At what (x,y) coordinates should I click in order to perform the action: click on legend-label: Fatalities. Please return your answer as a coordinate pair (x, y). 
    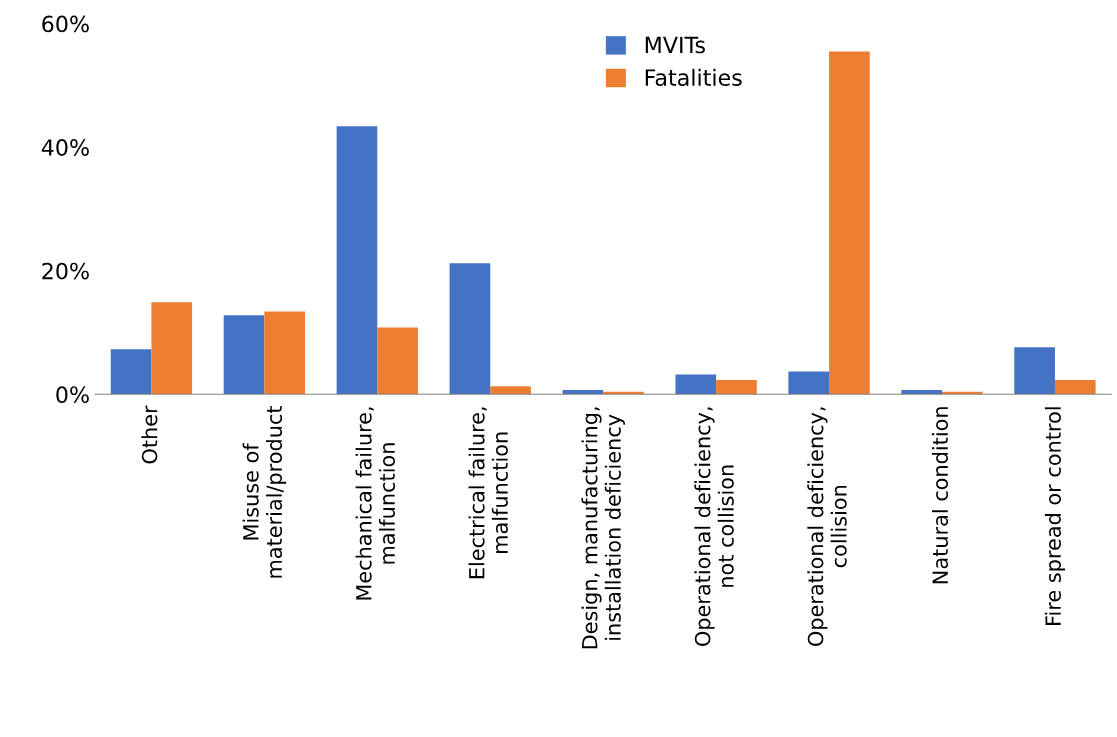
    Looking at the image, I should click on (693, 77).